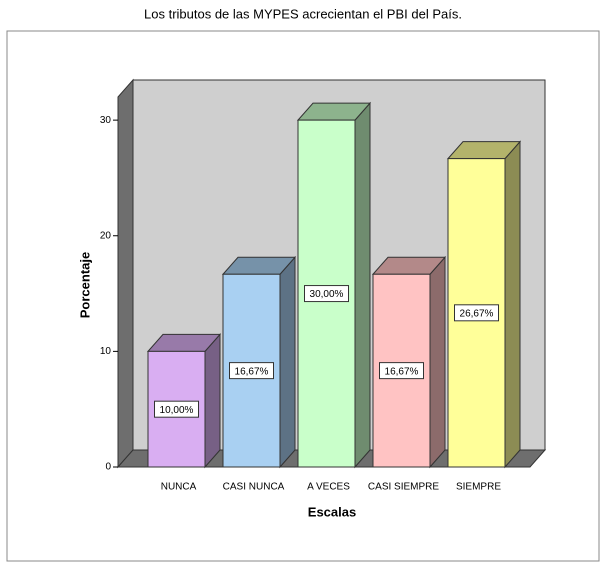 The height and width of the screenshot is (567, 606). I want to click on x-tick-label: SIEMPRE, so click(478, 487).